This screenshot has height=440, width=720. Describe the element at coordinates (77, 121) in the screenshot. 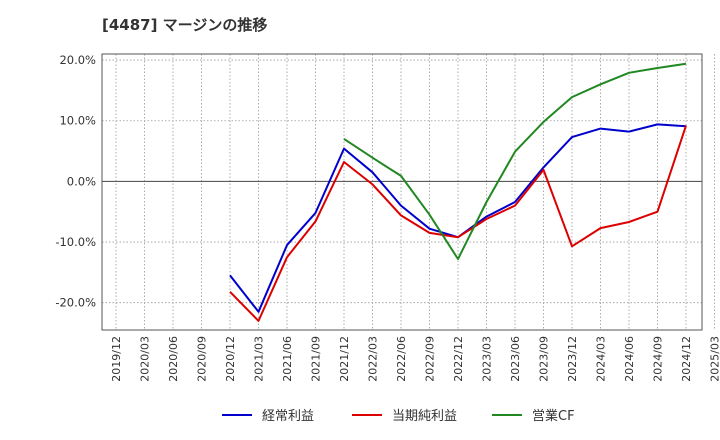

I see `y-tick-label: 10.0%` at that location.